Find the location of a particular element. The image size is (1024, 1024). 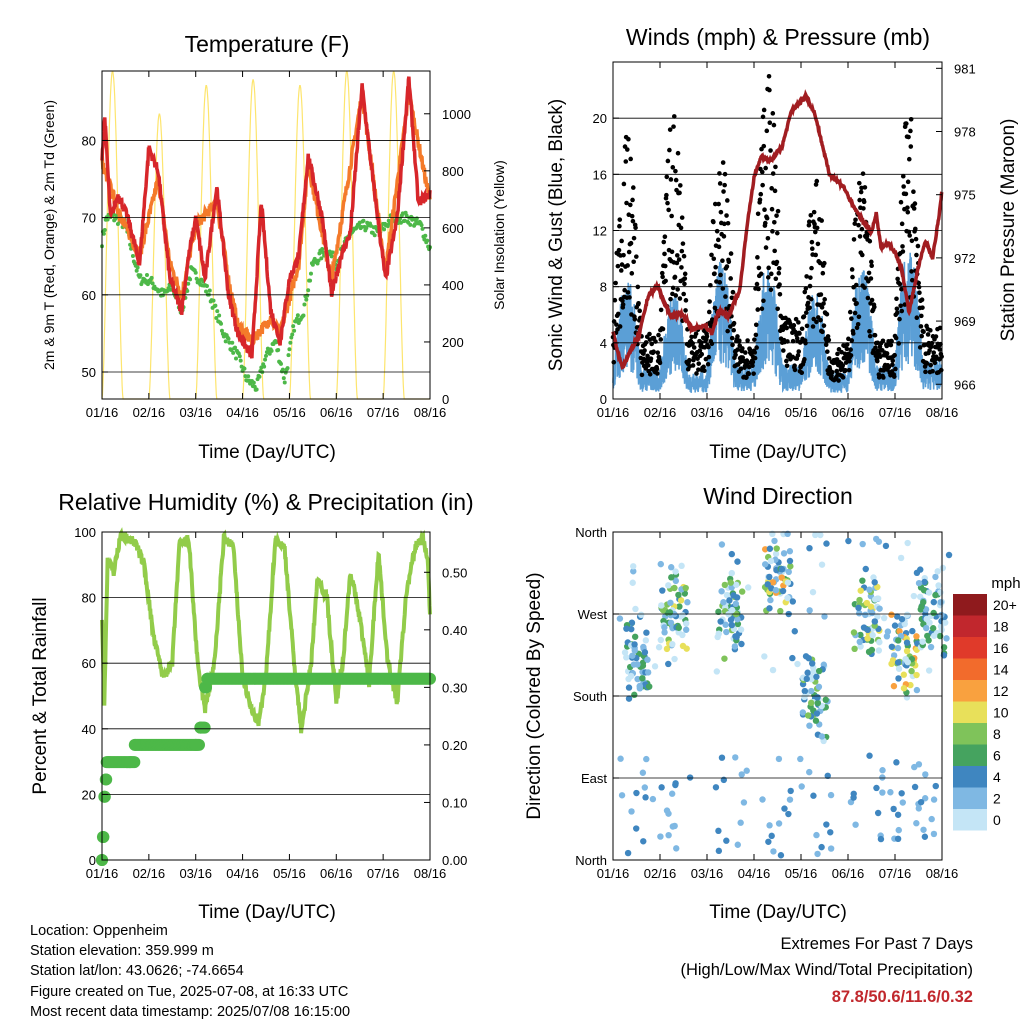

temperature-left-tick-label: 60 is located at coordinates (89, 295).